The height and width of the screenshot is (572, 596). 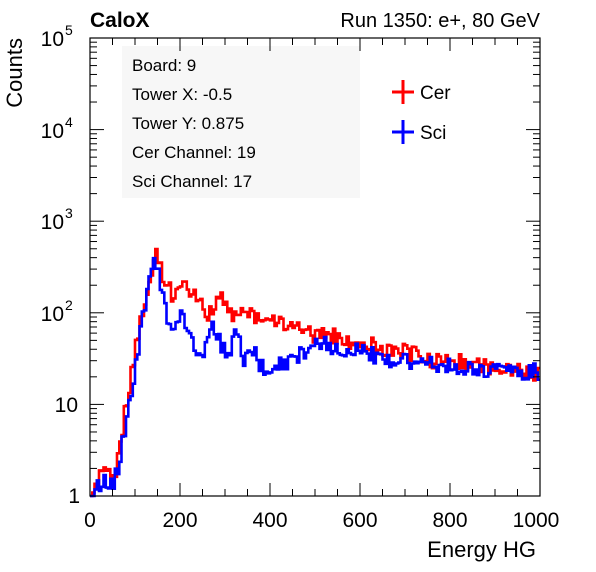 What do you see at coordinates (435, 93) in the screenshot?
I see `legend-label-cer: Cer` at bounding box center [435, 93].